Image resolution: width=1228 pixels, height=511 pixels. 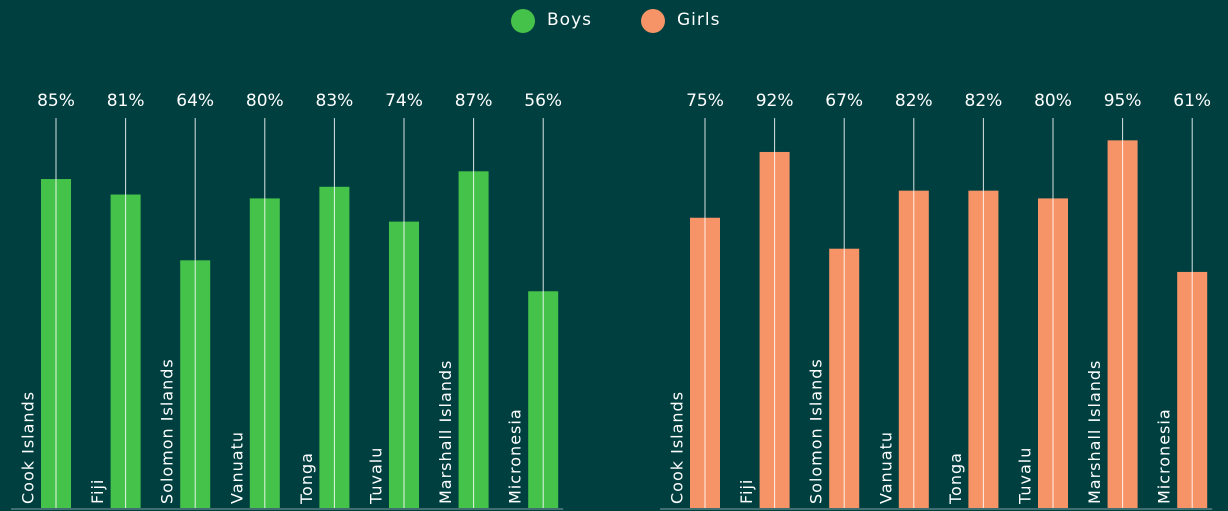 I want to click on legend-label: Boys, so click(x=569, y=20).